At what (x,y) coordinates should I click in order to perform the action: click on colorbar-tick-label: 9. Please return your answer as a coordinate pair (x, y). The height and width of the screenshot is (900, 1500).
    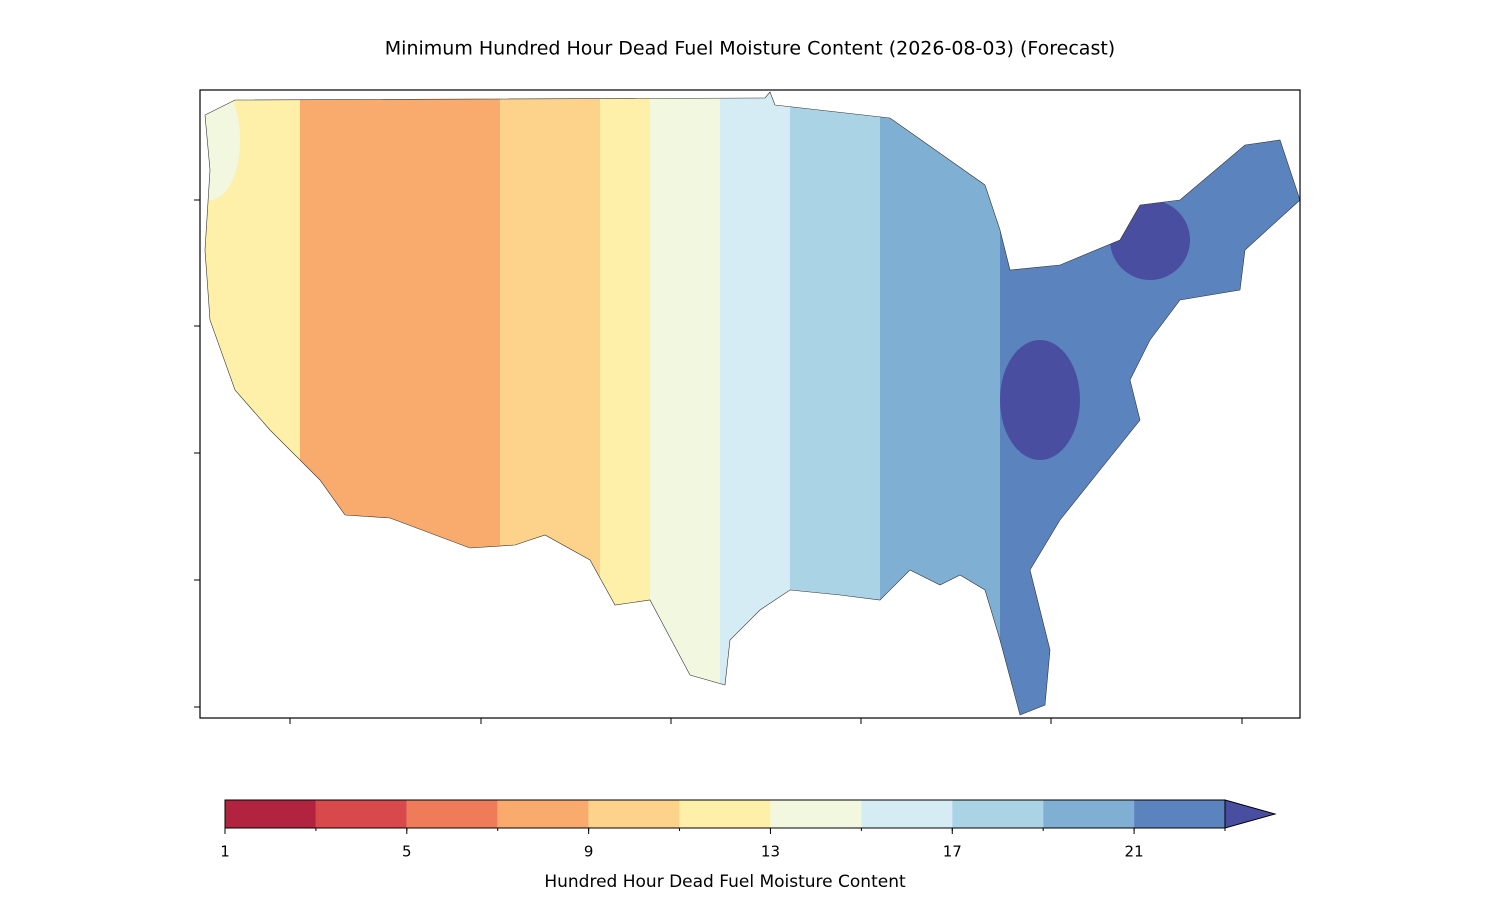
    Looking at the image, I should click on (589, 852).